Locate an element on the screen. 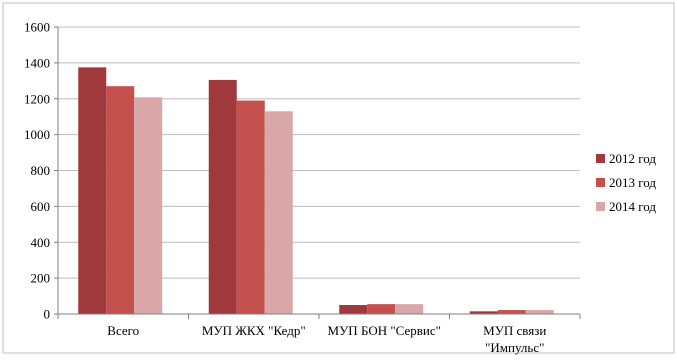 The image size is (677, 361). legend-label: 2013 год is located at coordinates (632, 182).